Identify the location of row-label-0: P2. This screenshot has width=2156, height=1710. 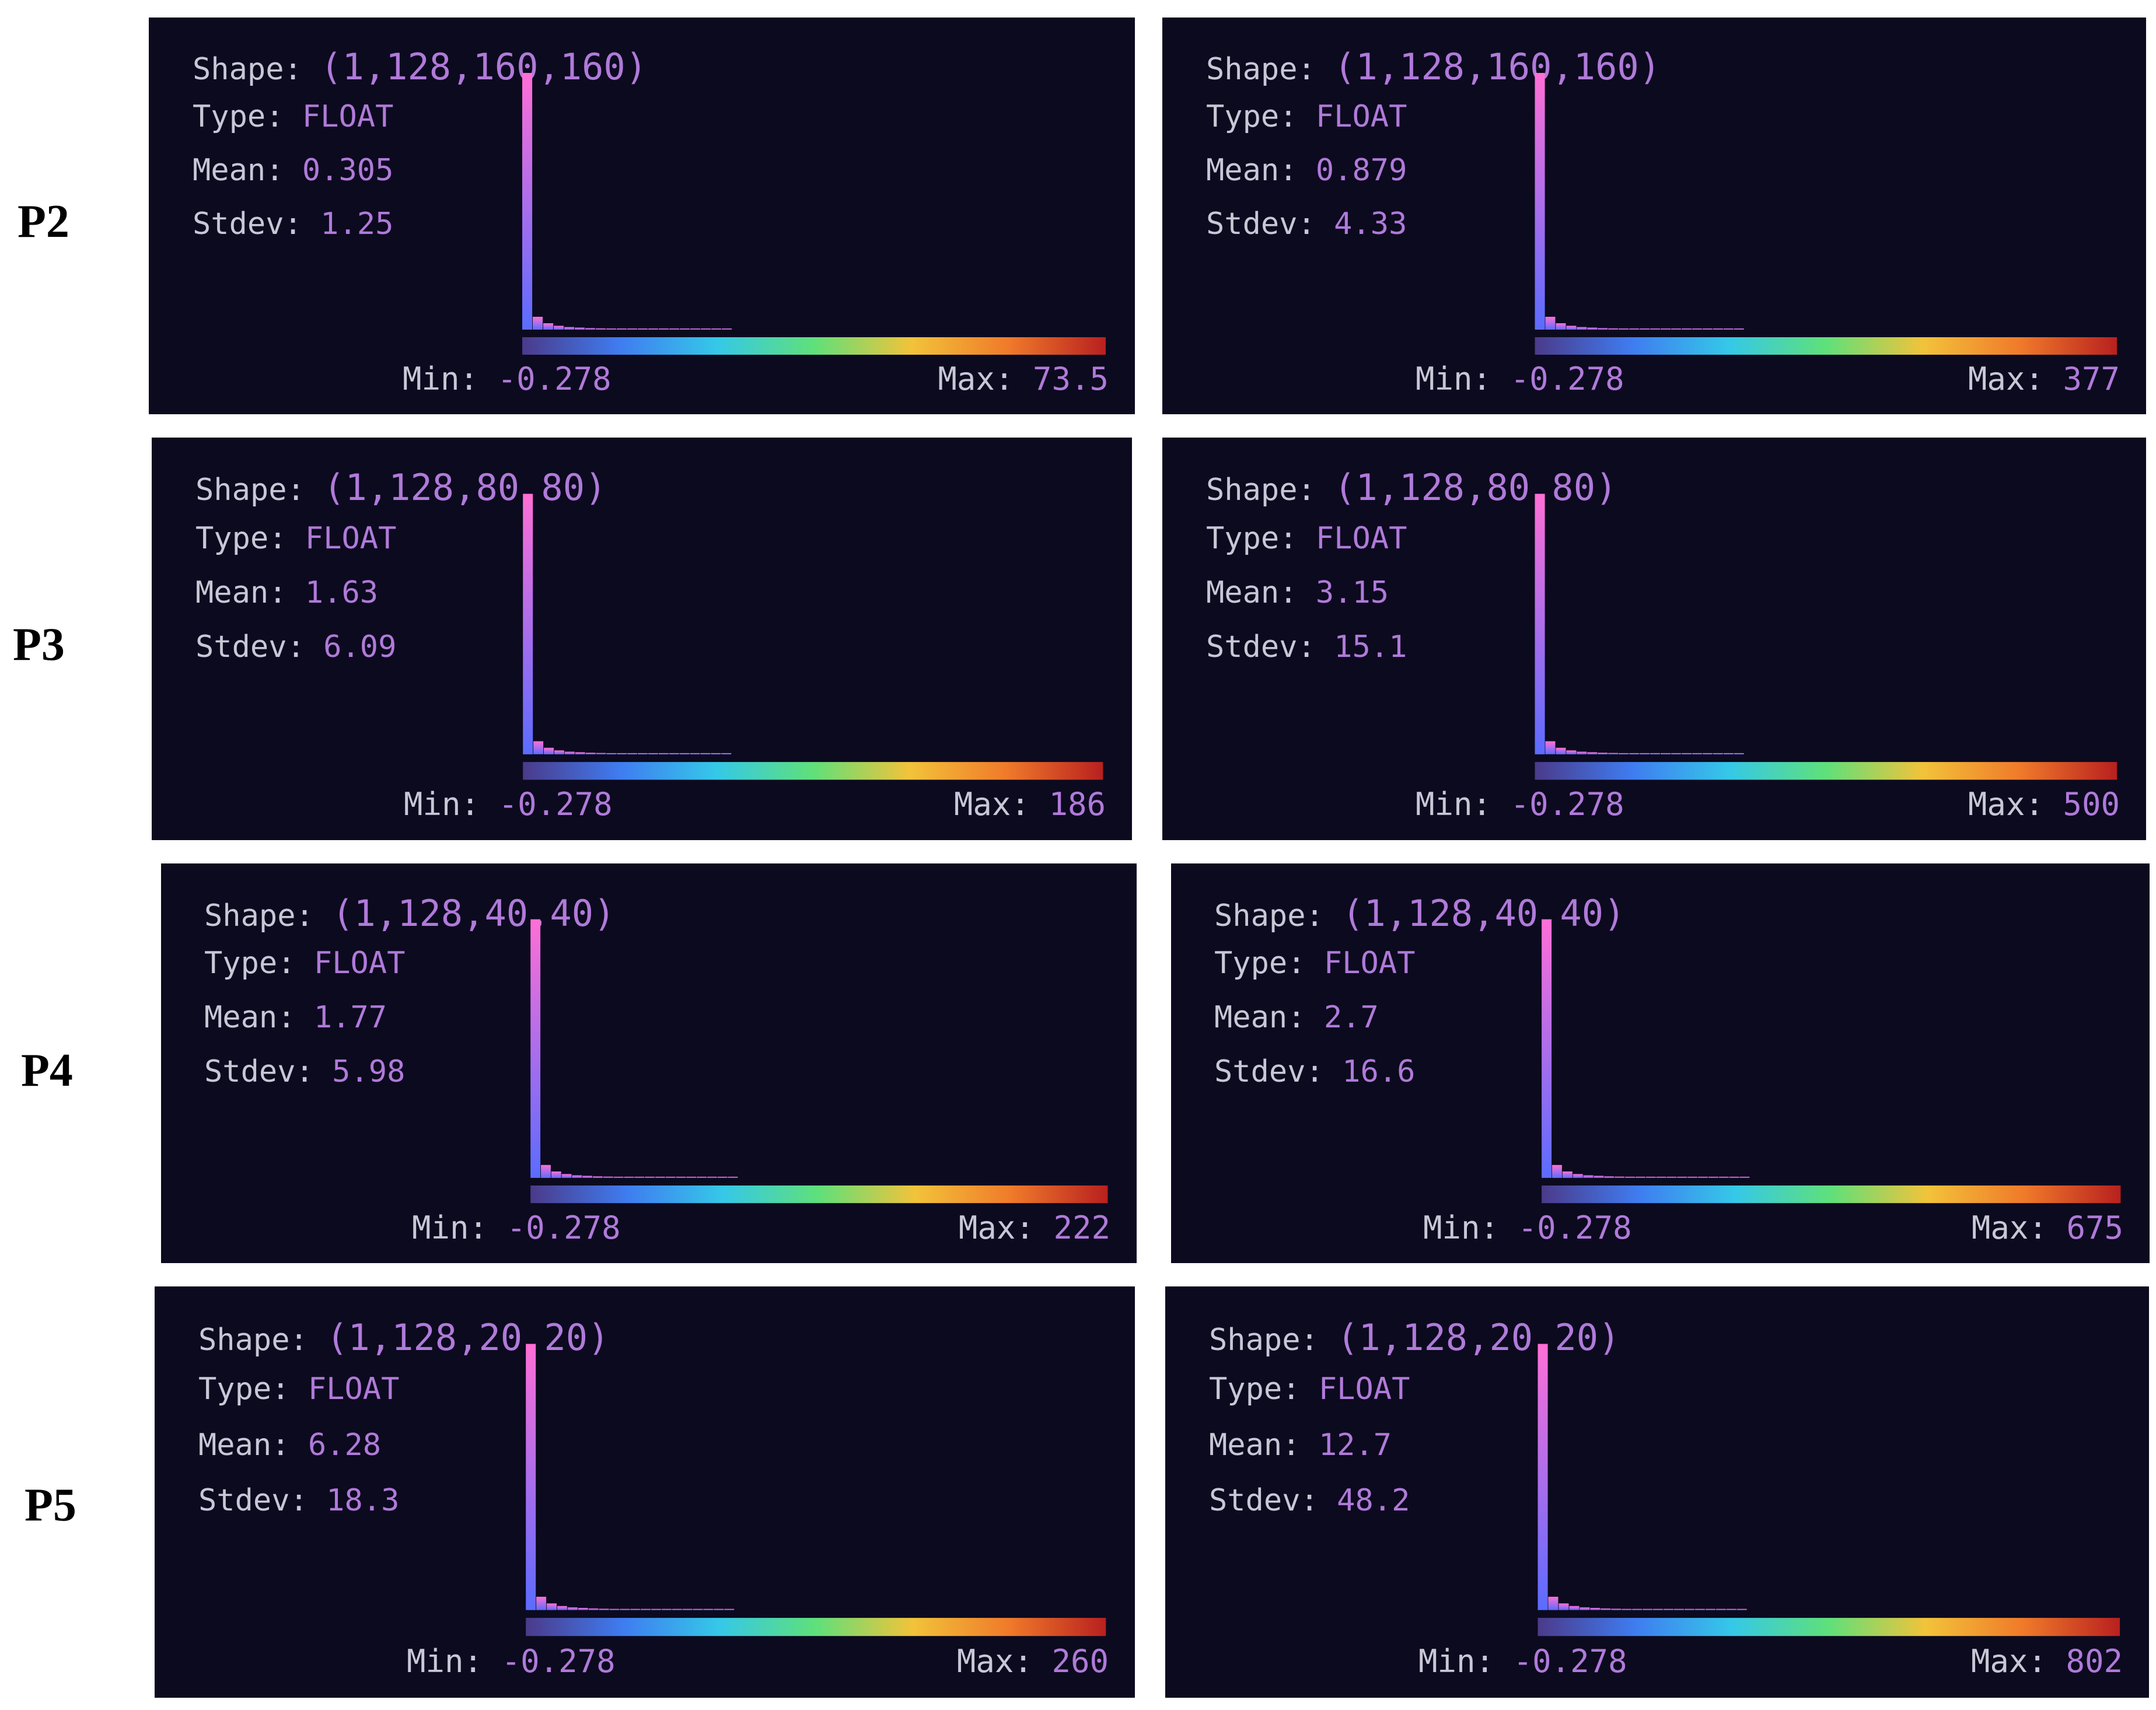
(43, 221).